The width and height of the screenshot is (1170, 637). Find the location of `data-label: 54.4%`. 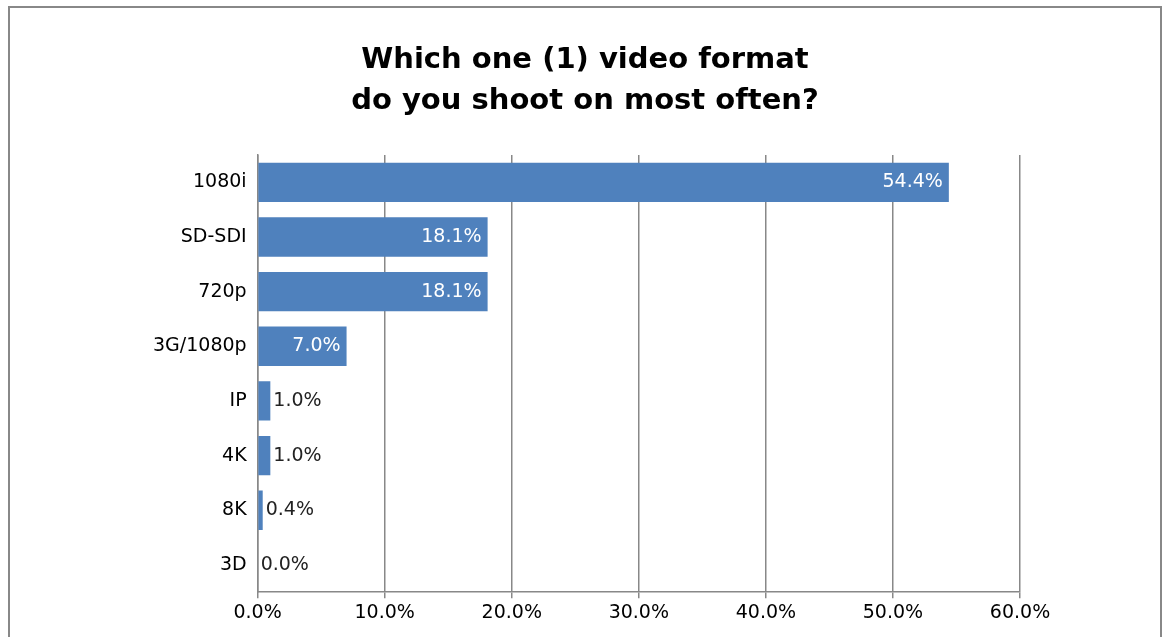

data-label: 54.4% is located at coordinates (912, 180).